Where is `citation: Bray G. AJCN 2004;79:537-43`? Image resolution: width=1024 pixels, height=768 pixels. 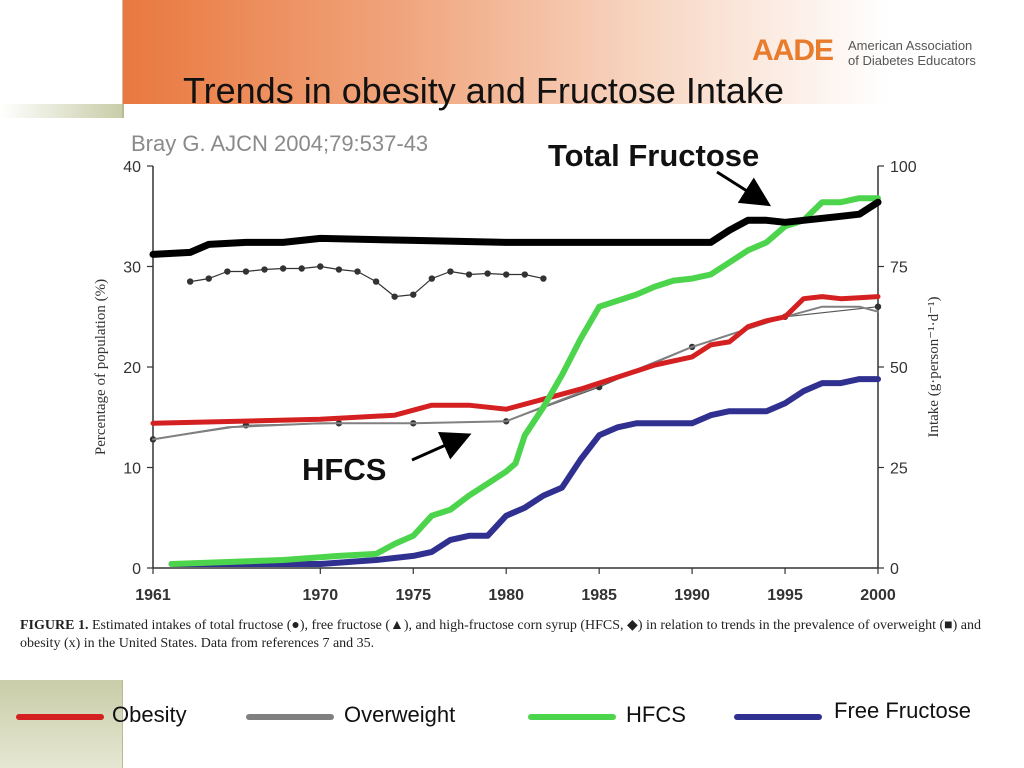
citation: Bray G. AJCN 2004;79:537-43 is located at coordinates (280, 143).